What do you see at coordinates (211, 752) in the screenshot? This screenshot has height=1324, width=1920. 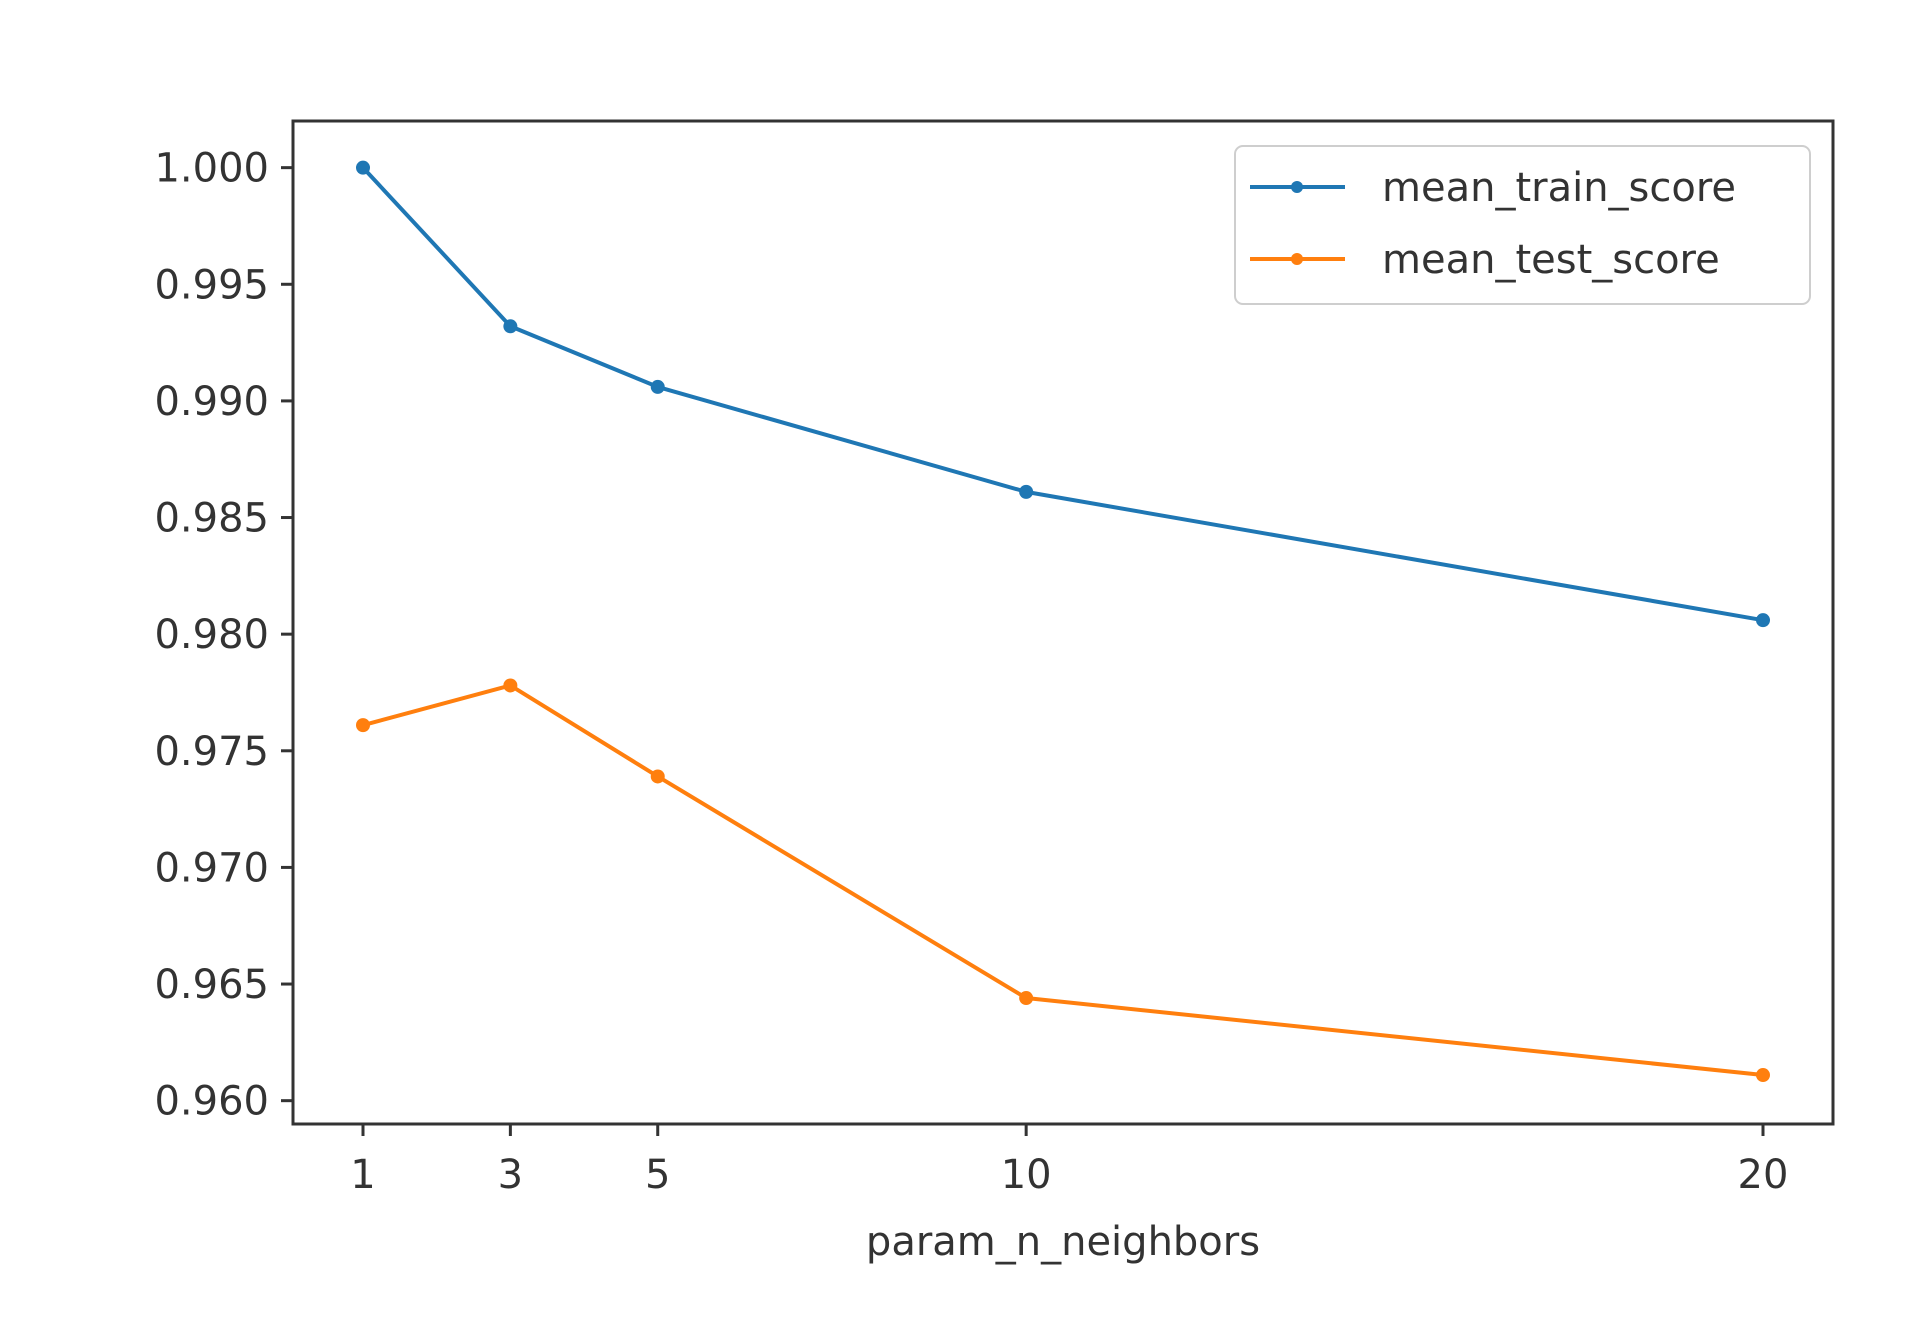 I see `y-tick-label: 0.975` at bounding box center [211, 752].